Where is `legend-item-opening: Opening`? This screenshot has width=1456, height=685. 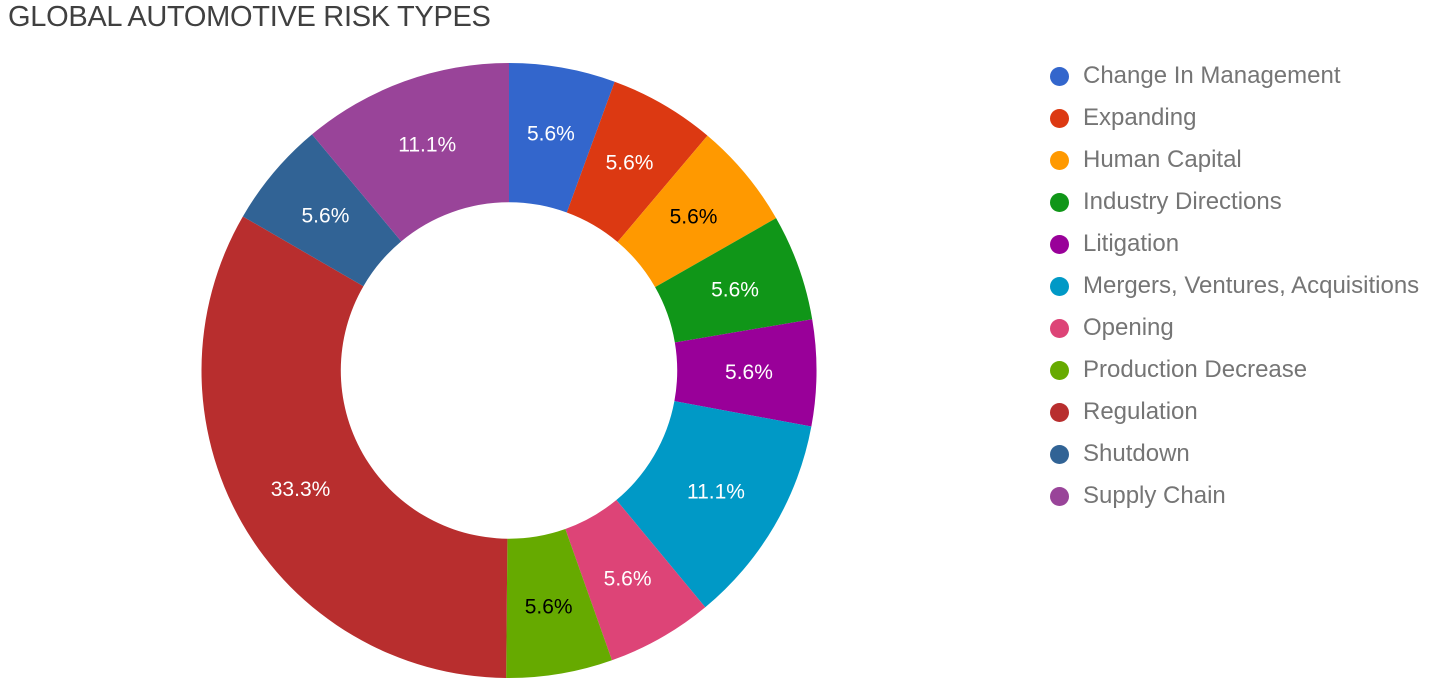 legend-item-opening: Opening is located at coordinates (1234, 328).